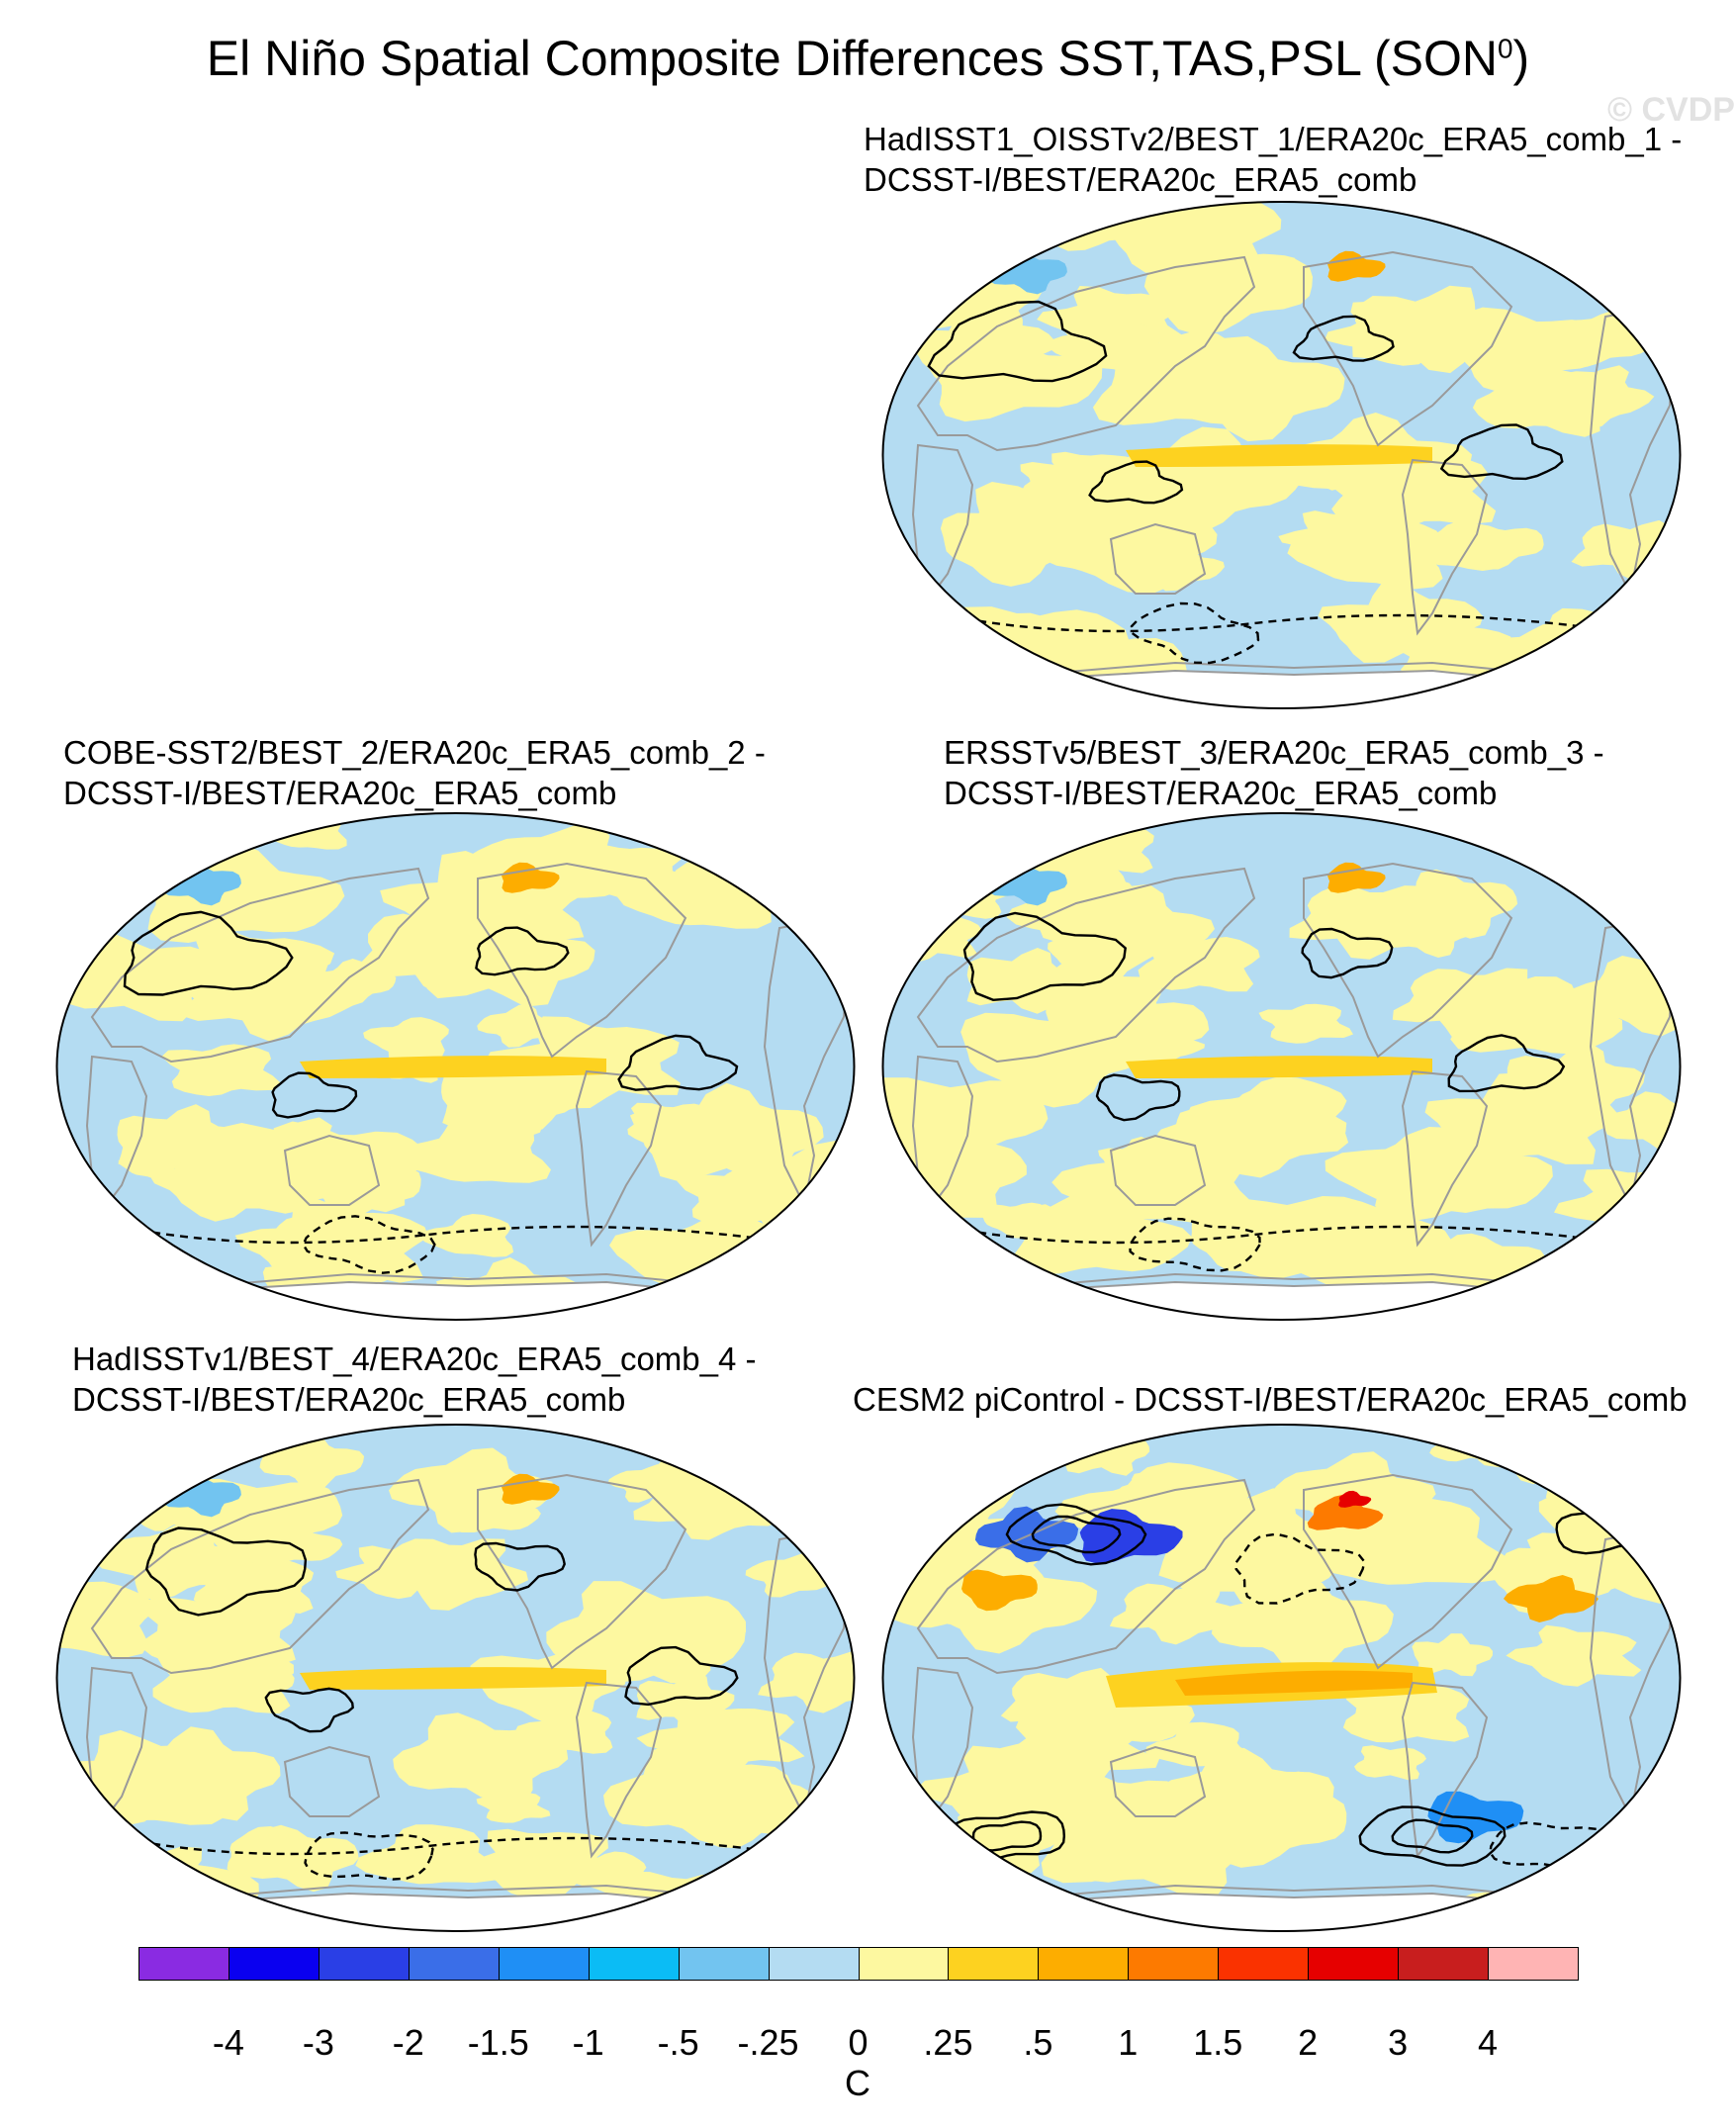 This screenshot has height=2128, width=1736. What do you see at coordinates (948, 2042) in the screenshot?
I see `colorbar-tick-label: .25` at bounding box center [948, 2042].